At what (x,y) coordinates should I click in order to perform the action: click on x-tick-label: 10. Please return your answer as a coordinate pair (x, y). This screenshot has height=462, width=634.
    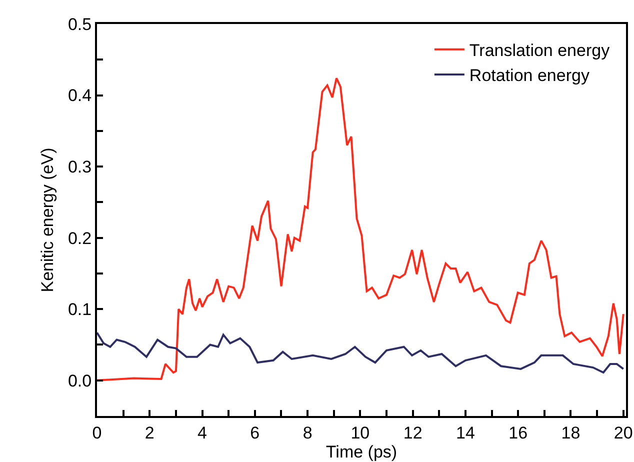
    Looking at the image, I should click on (360, 432).